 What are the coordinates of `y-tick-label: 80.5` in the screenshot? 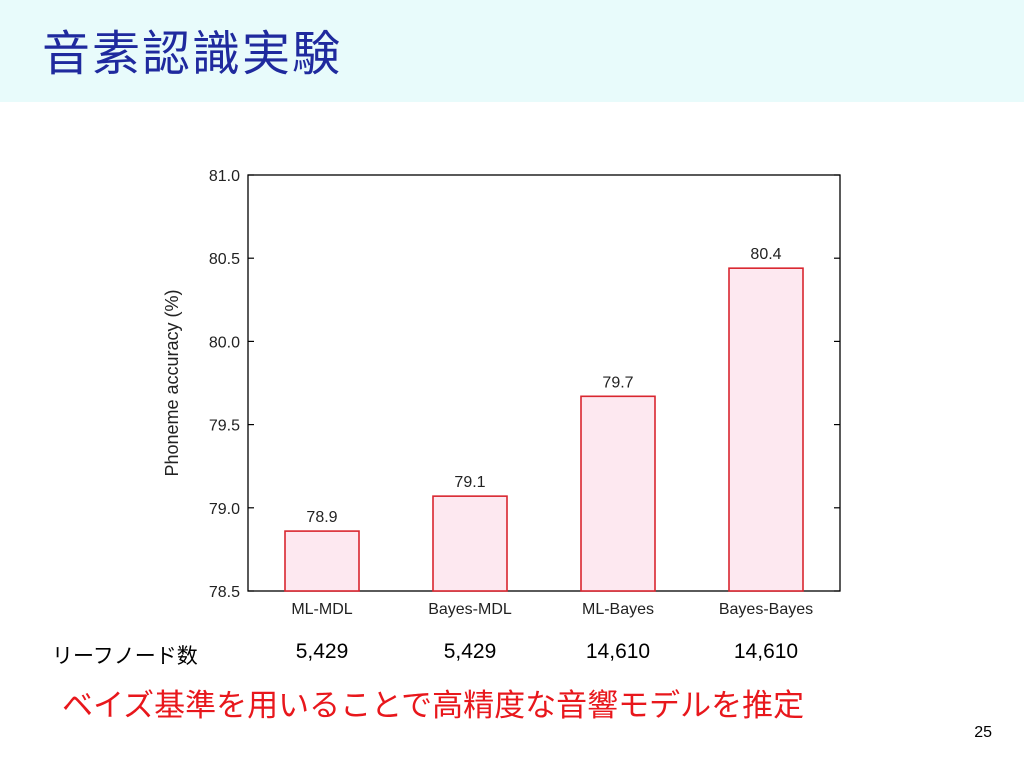 It's located at (224, 259).